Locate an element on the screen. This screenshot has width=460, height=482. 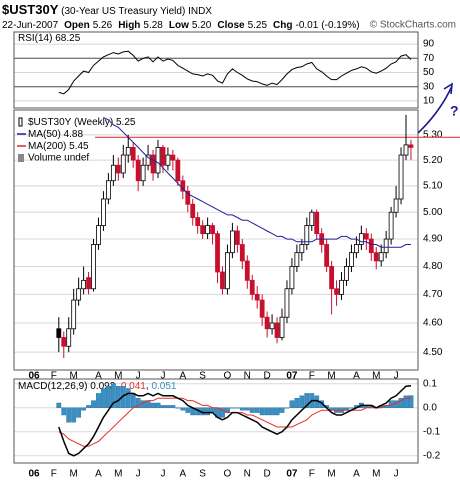
y-tick-label: 5.20 is located at coordinates (433, 160).